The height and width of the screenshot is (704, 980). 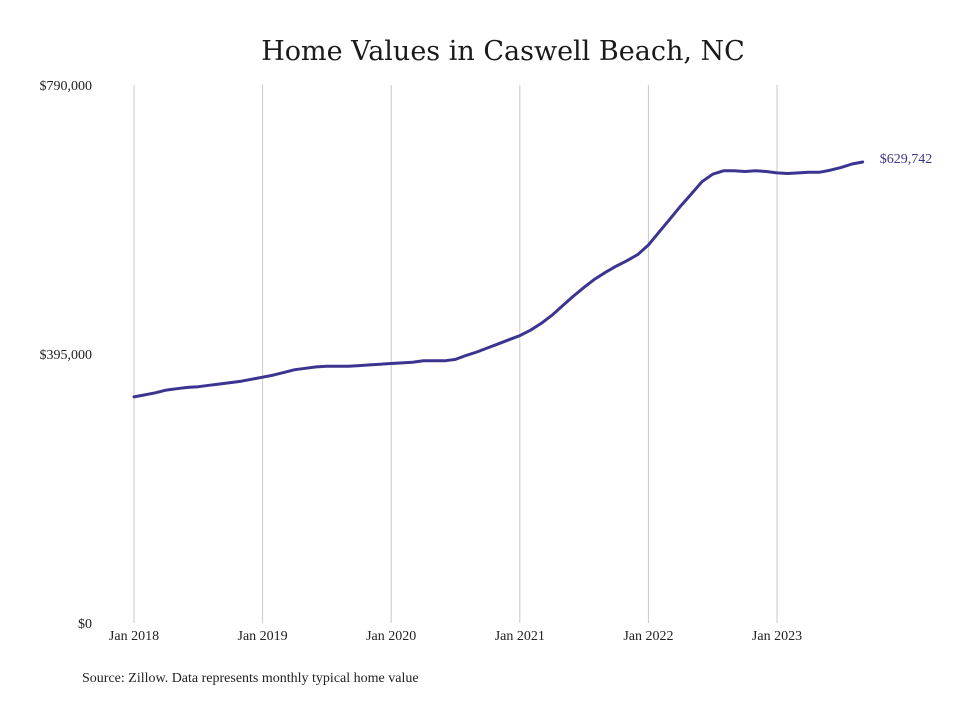 What do you see at coordinates (263, 636) in the screenshot?
I see `x-tick-label: Jan 2019` at bounding box center [263, 636].